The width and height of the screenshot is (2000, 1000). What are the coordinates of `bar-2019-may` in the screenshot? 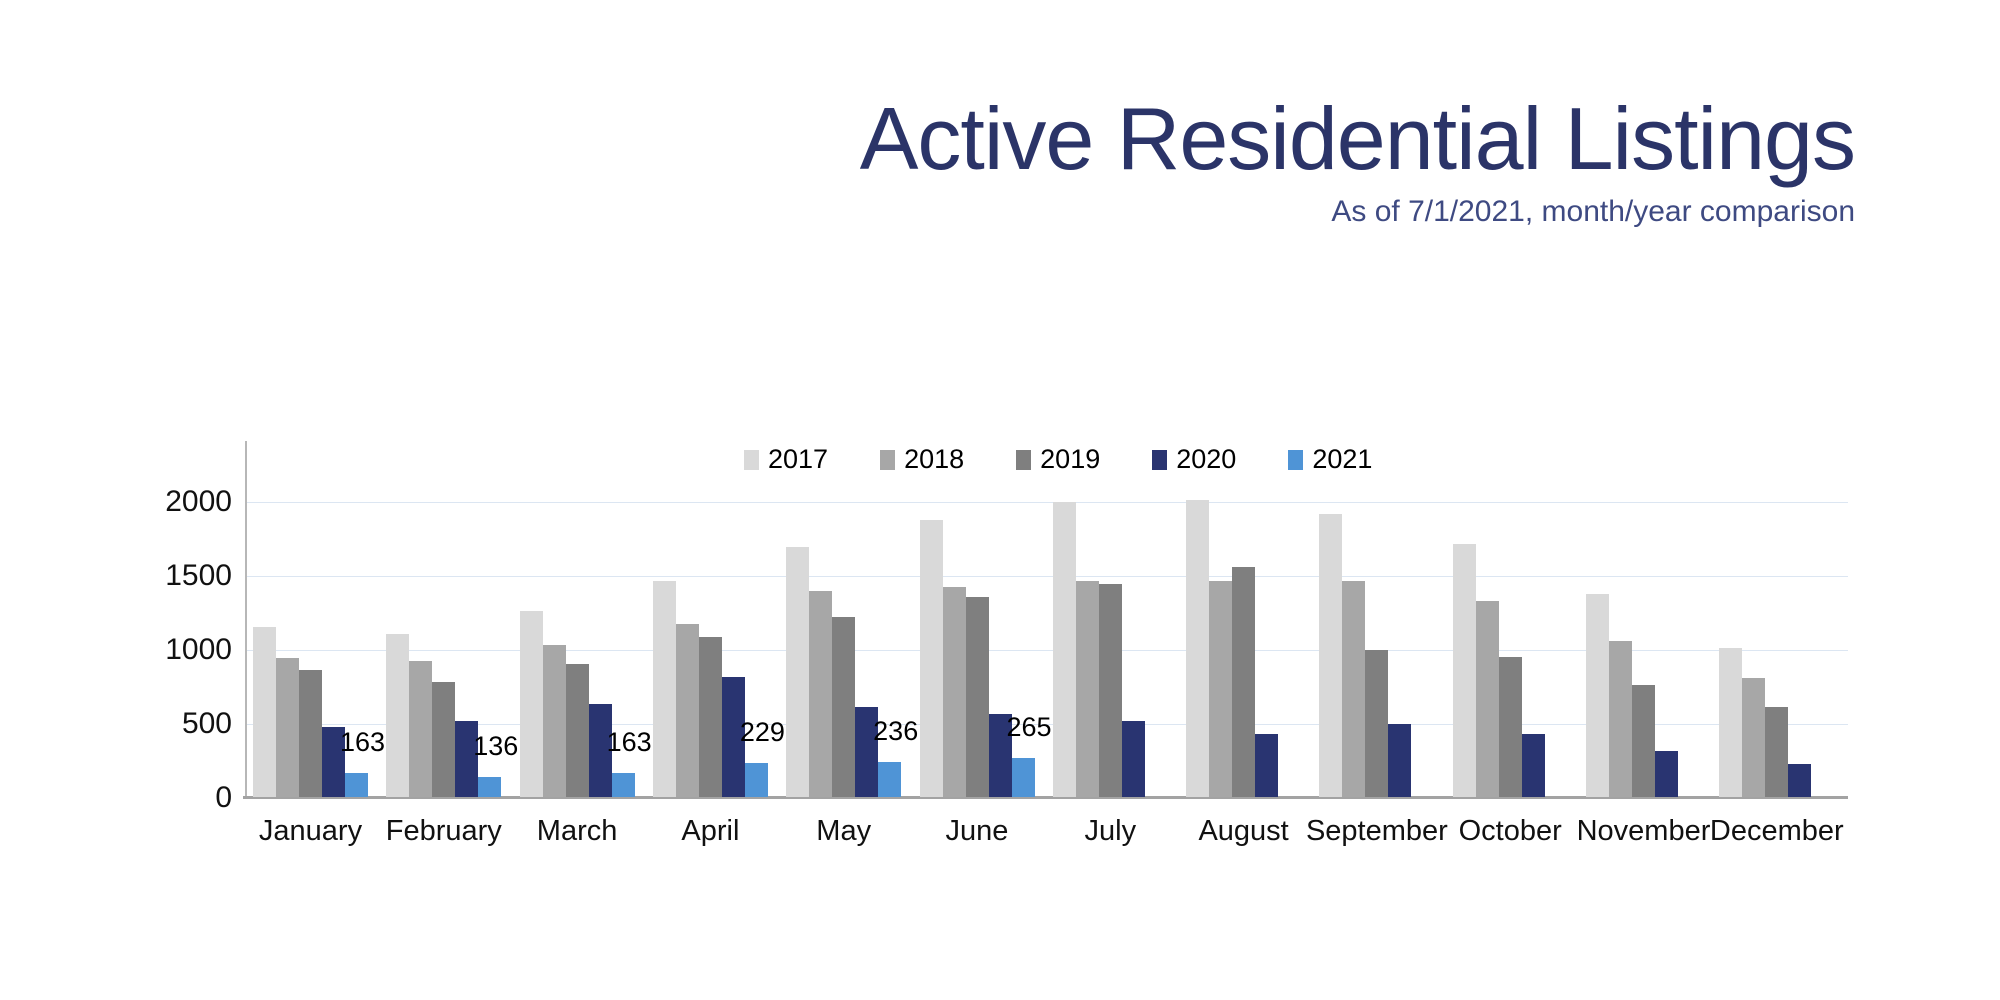 It's located at (844, 707).